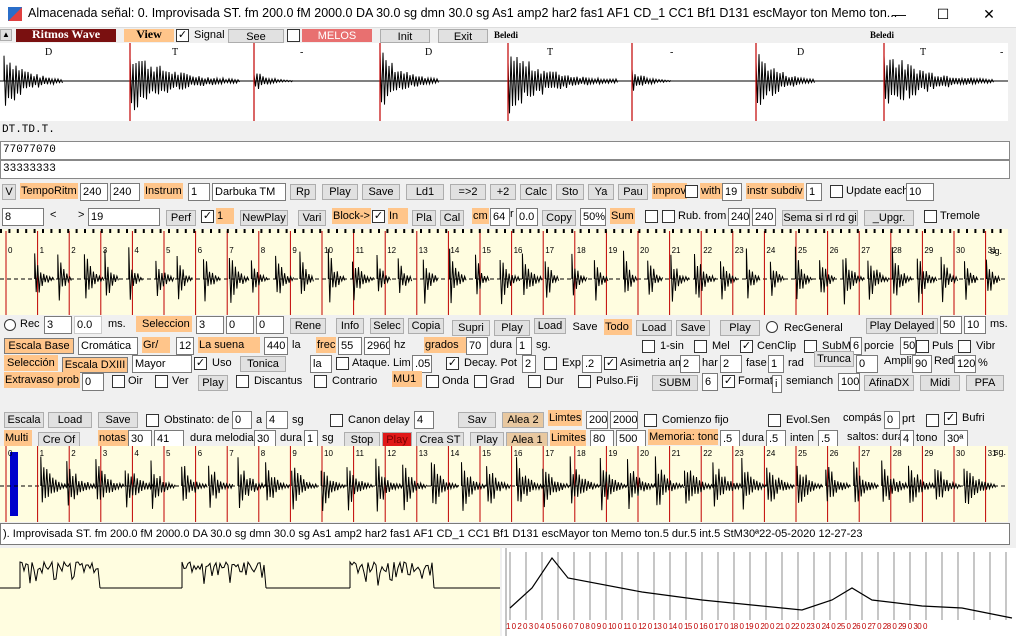 Image resolution: width=1016 pixels, height=636 pixels. What do you see at coordinates (480, 381) in the screenshot?
I see `grad-checkbox` at bounding box center [480, 381].